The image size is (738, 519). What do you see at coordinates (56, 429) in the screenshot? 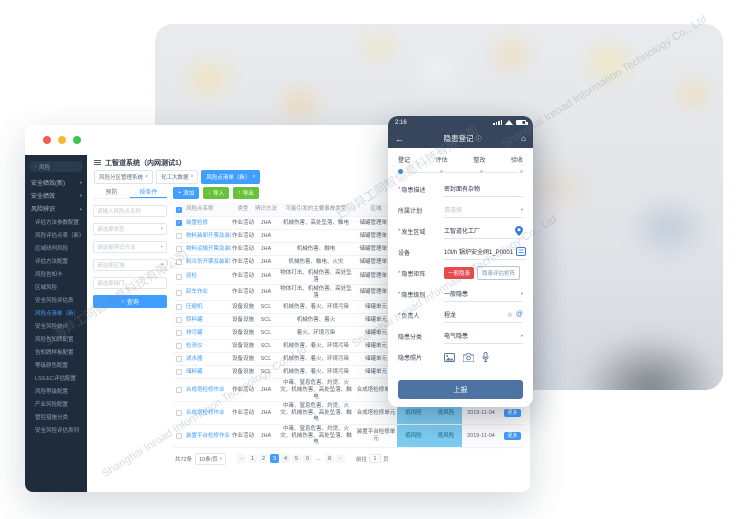
I see `sidebar-item: 安全风险评估表列` at bounding box center [56, 429].